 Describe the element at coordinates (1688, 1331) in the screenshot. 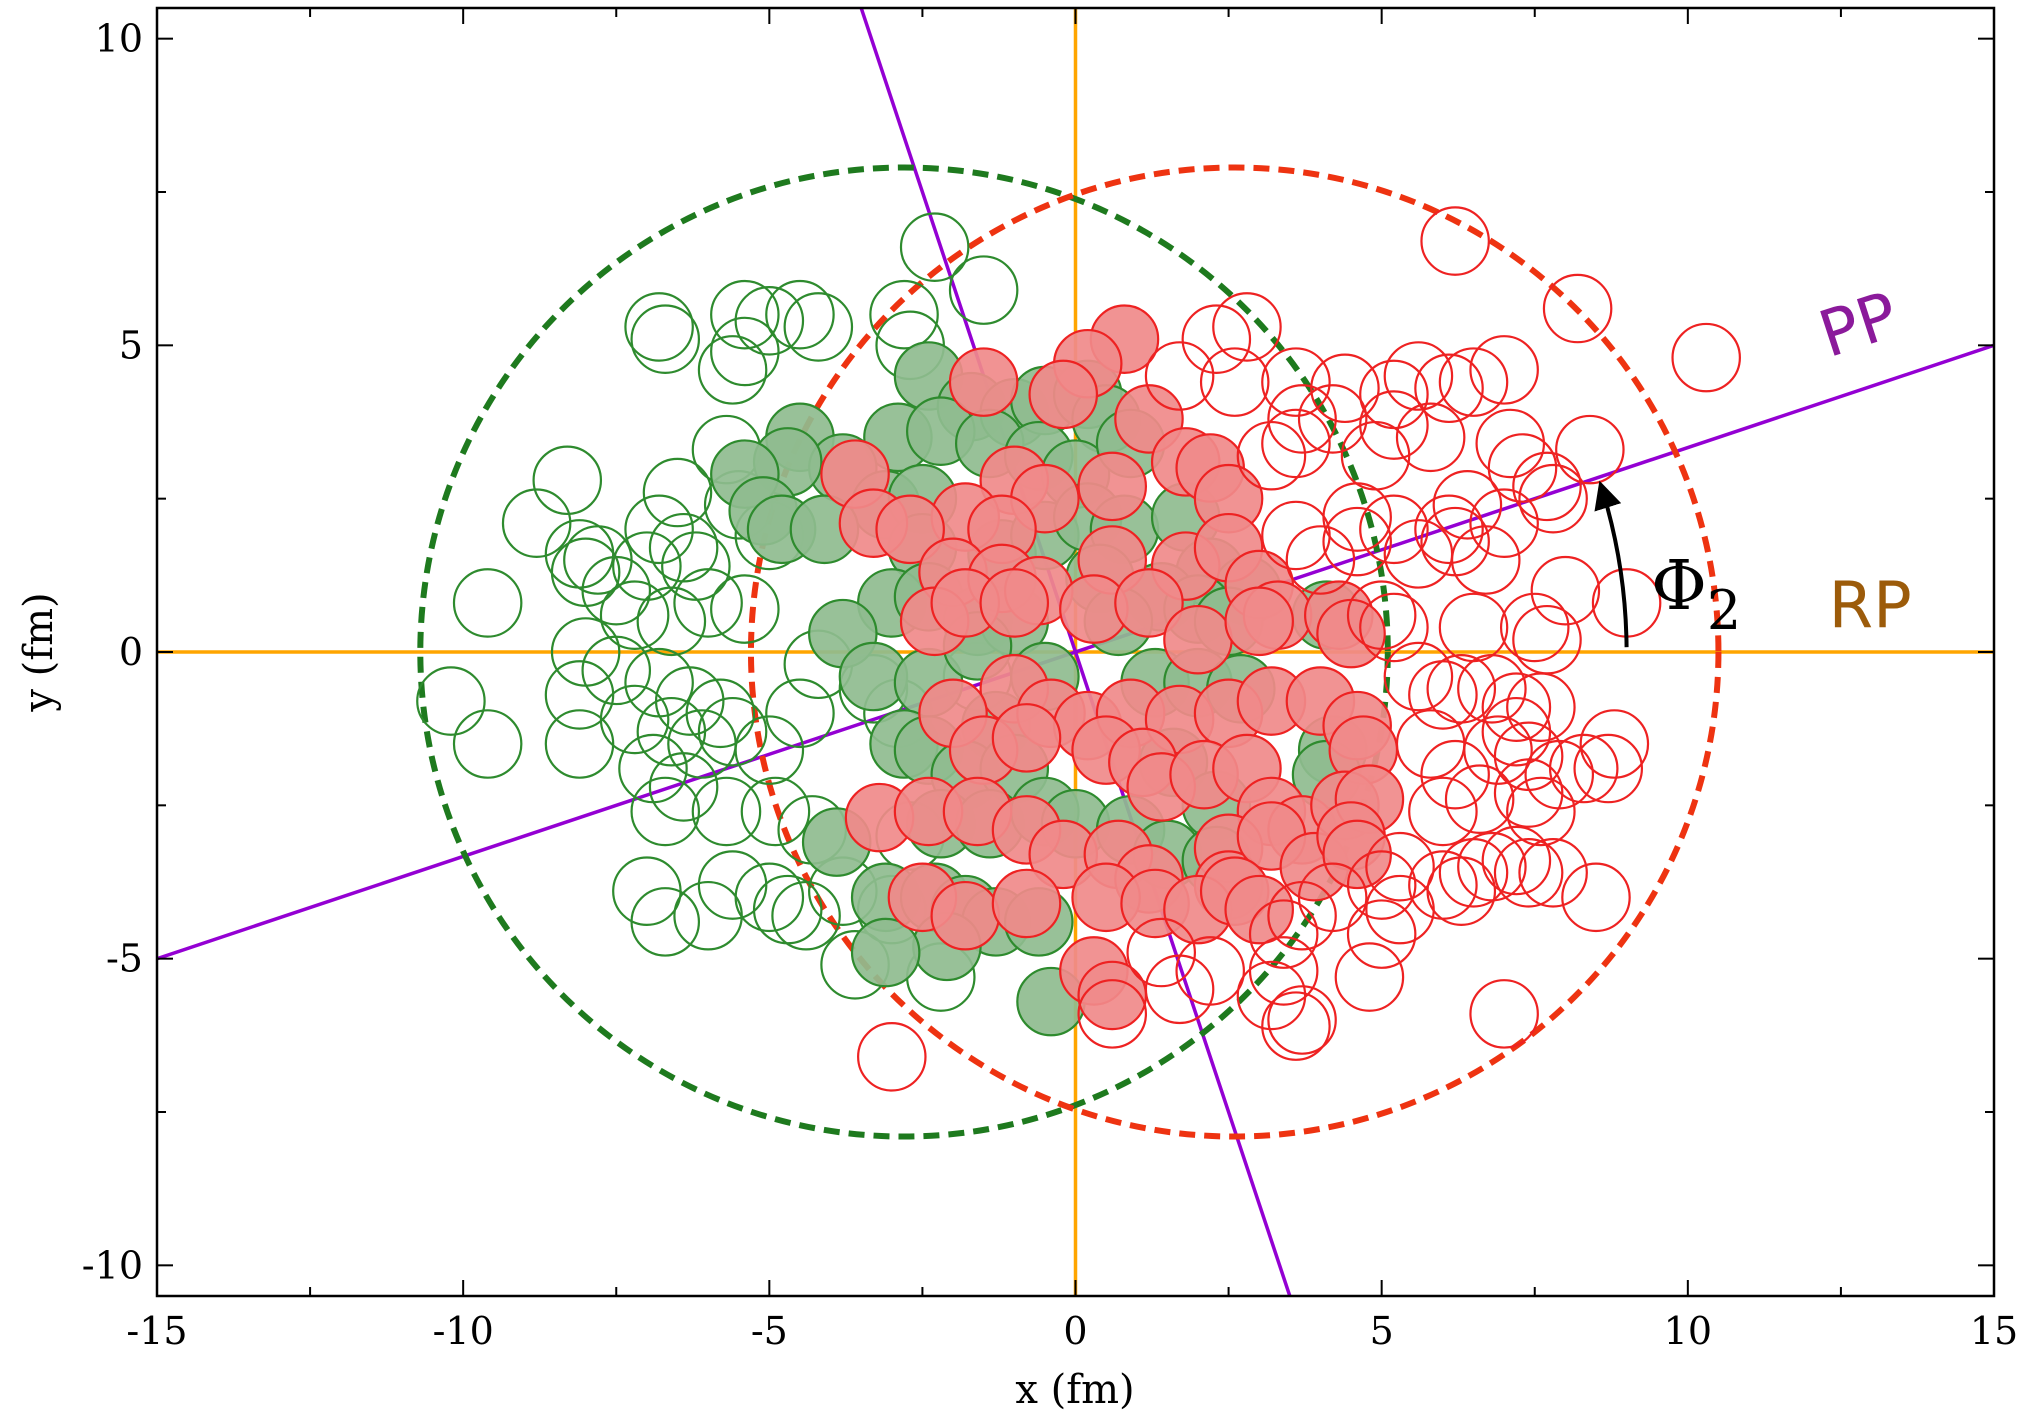

I see `x-tick-label: 10` at that location.